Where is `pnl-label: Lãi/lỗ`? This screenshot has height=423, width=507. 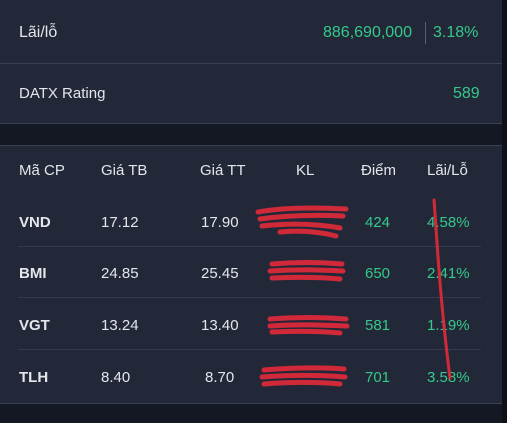 pnl-label: Lãi/lỗ is located at coordinates (38, 32).